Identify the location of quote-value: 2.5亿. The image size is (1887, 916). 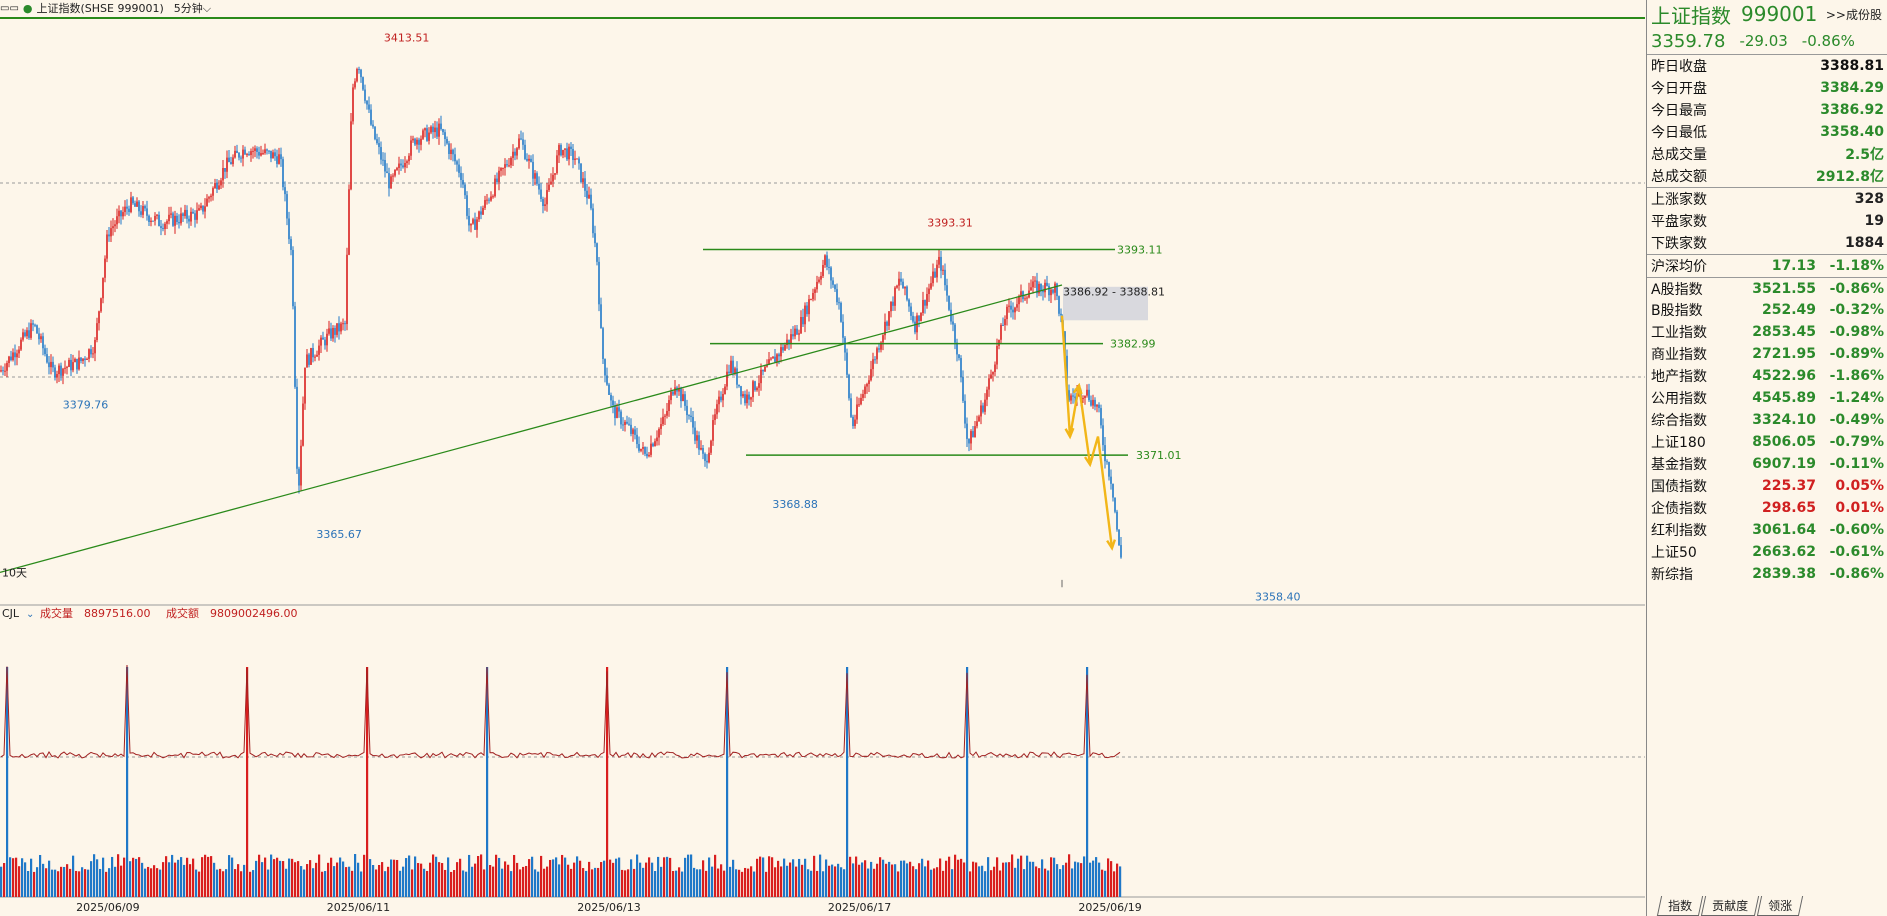
(1864, 155).